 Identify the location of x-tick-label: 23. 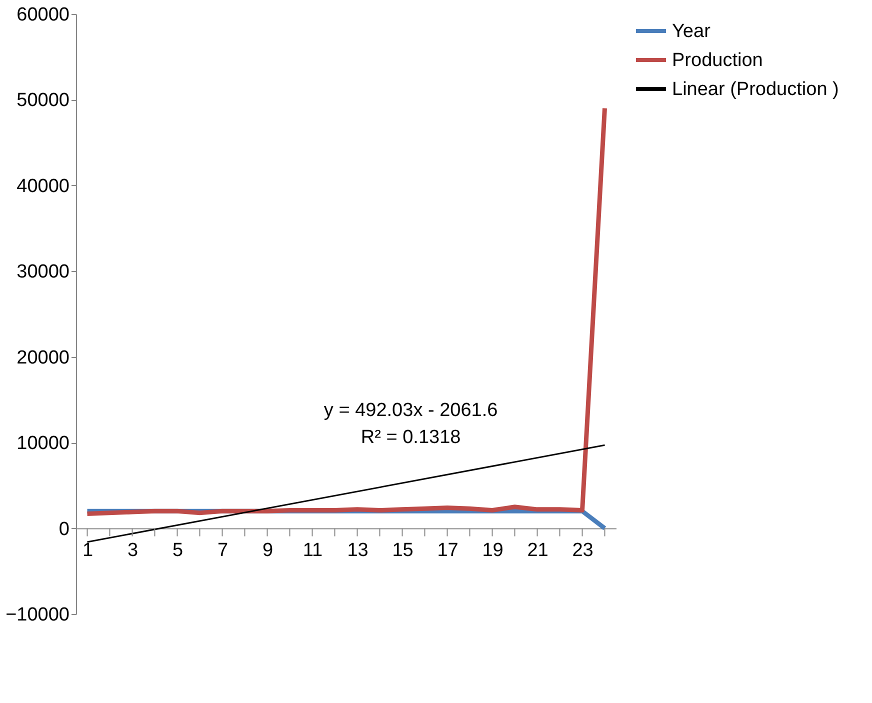
(583, 550).